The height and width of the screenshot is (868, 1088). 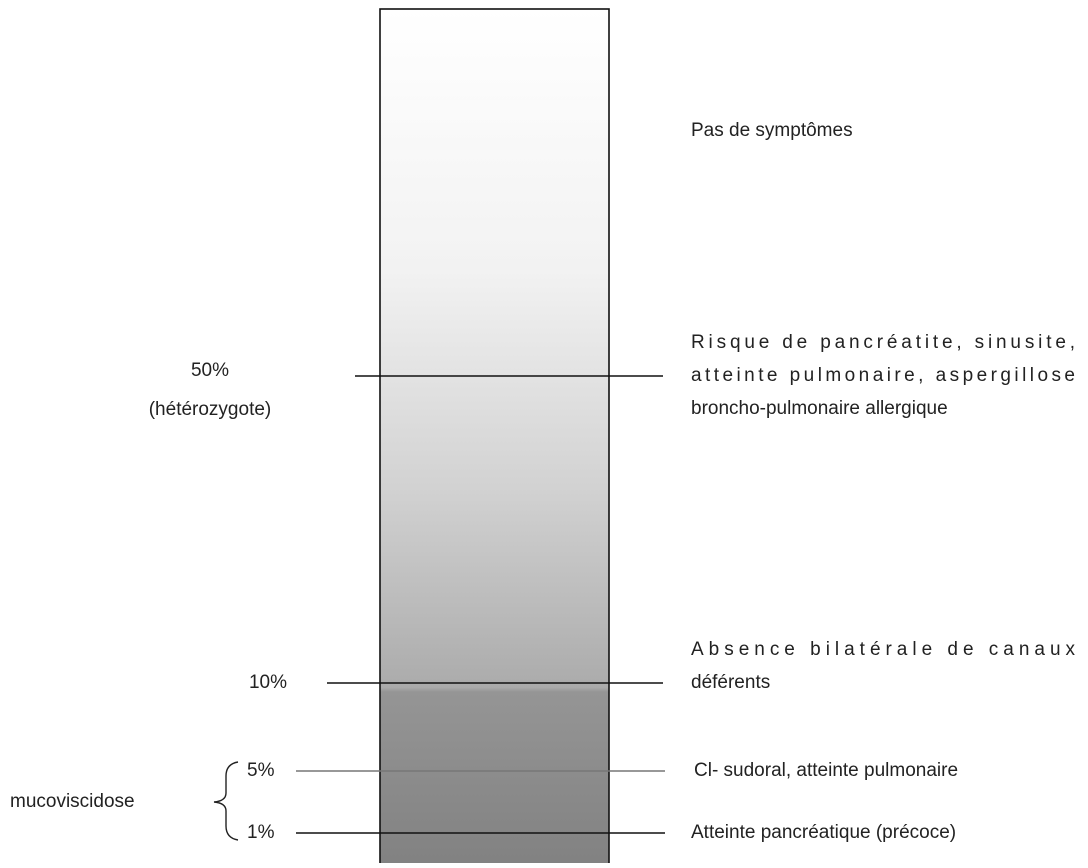 I want to click on group-label: mucoviscidose, so click(x=72, y=801).